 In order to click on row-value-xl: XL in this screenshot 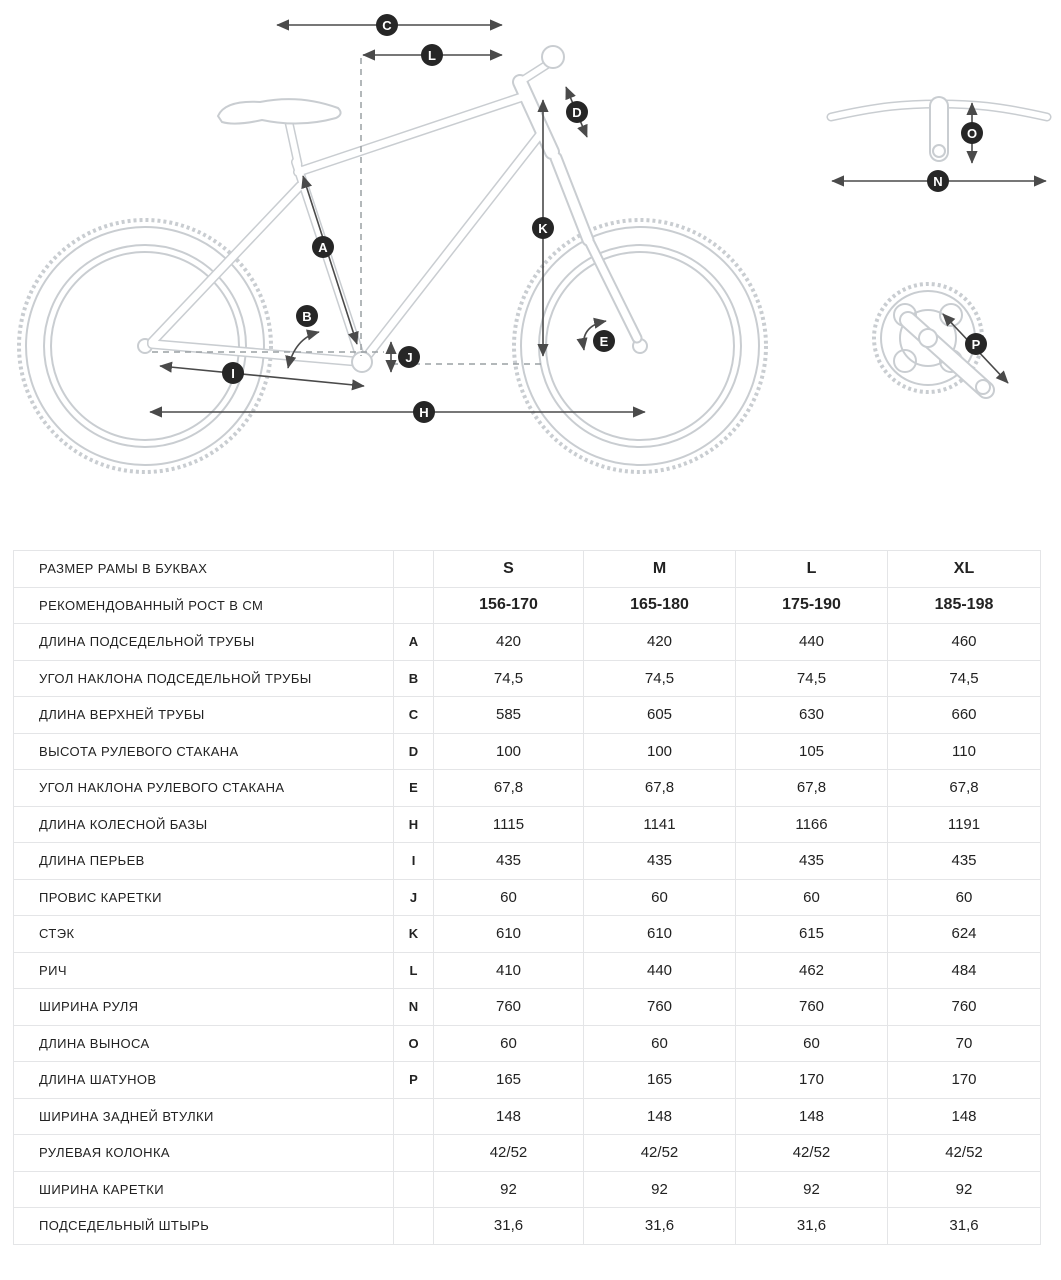, I will do `click(964, 569)`.